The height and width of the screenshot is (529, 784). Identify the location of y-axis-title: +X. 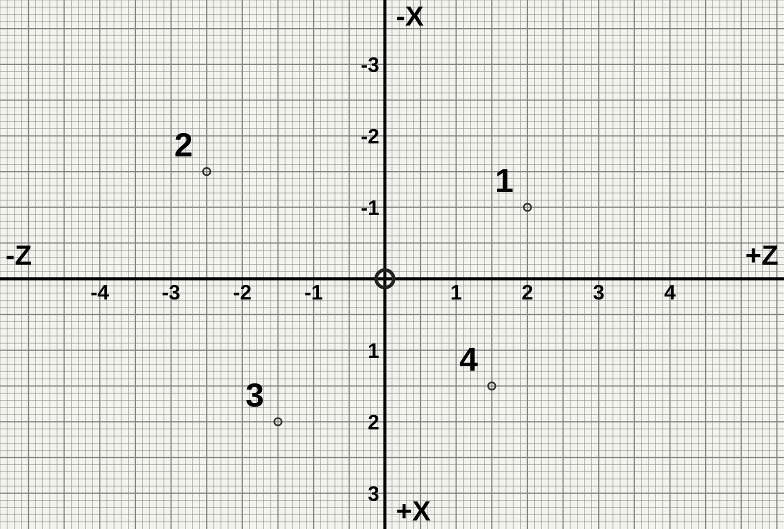
(413, 510).